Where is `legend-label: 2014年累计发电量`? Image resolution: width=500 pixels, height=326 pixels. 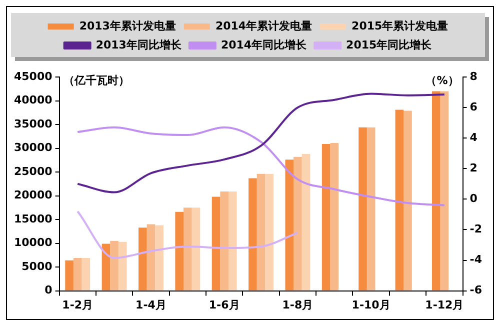 legend-label: 2014年累计发电量 is located at coordinates (263, 25).